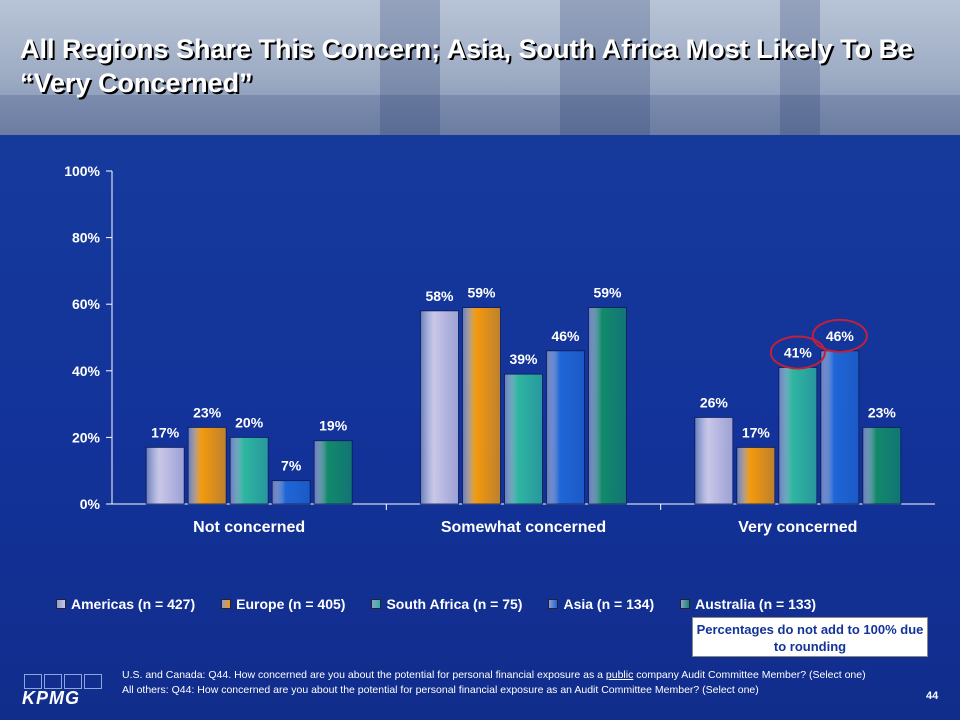 This screenshot has height=720, width=960. Describe the element at coordinates (86, 304) in the screenshot. I see `y-tick-label: 60%` at that location.